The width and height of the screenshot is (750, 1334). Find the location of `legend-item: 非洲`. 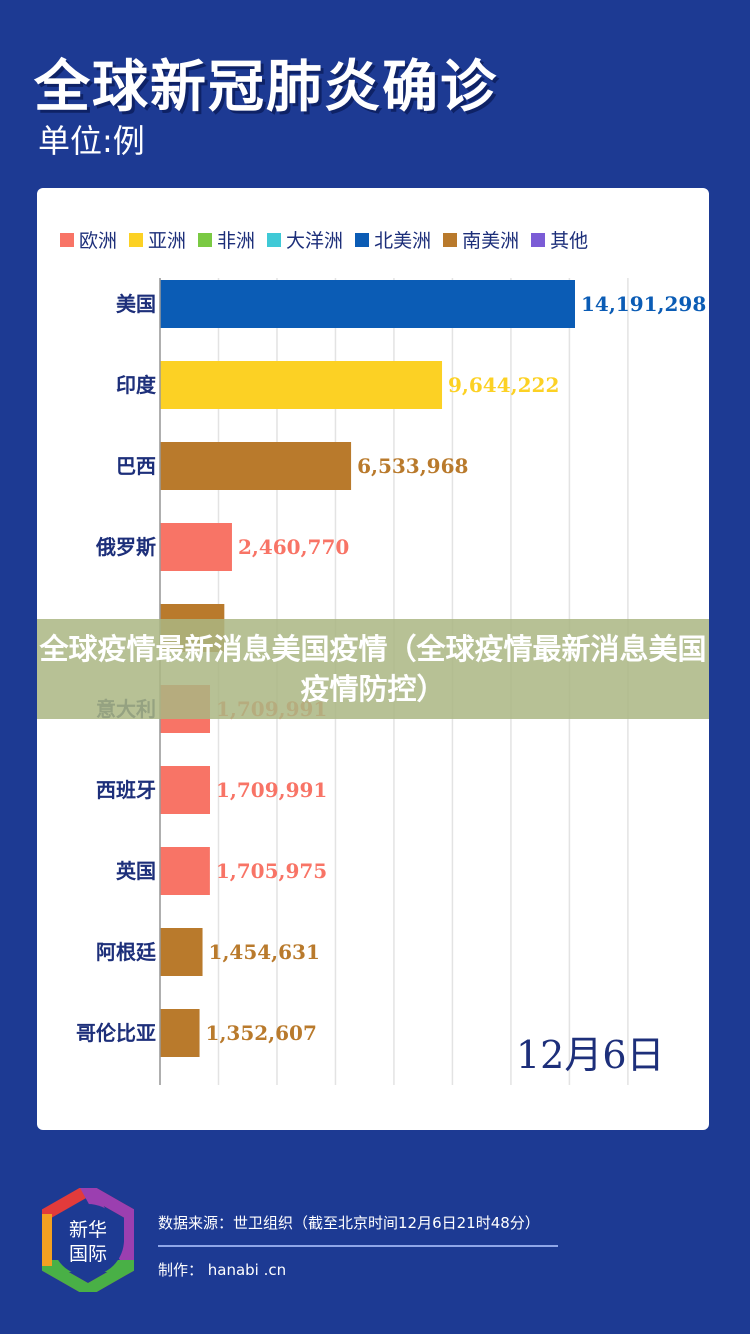

legend-item: 非洲 is located at coordinates (226, 239).